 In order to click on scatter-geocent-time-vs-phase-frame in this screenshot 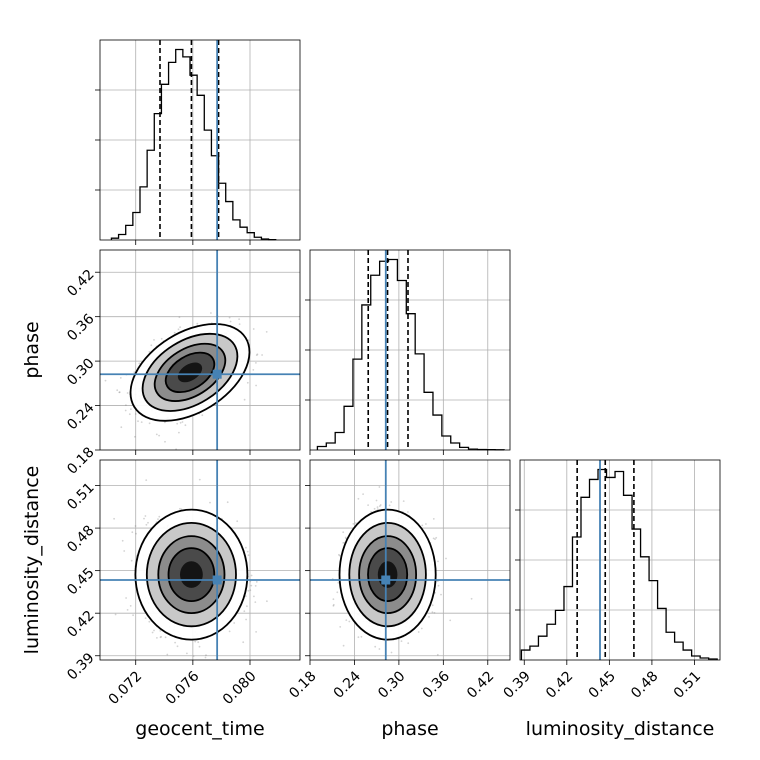, I will do `click(200, 350)`.